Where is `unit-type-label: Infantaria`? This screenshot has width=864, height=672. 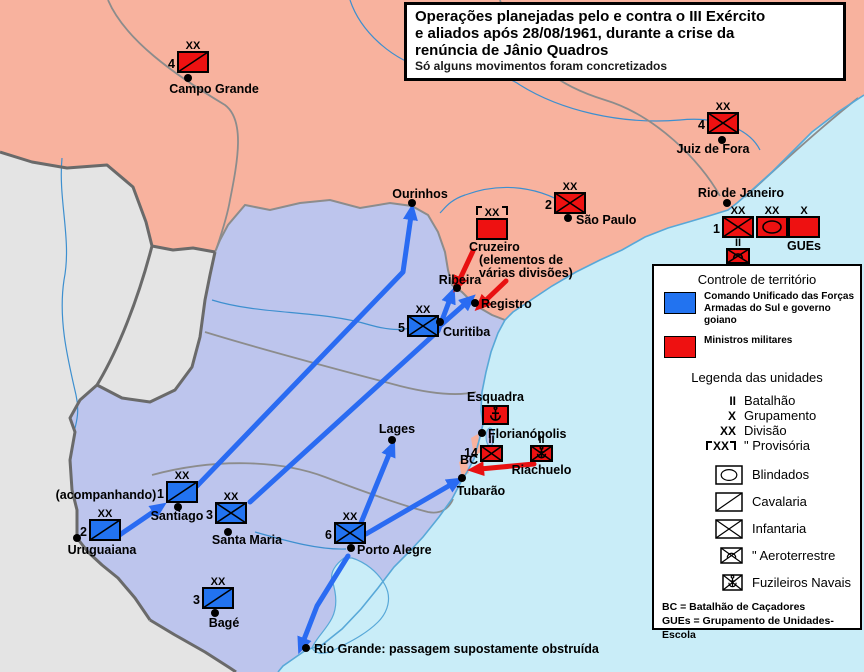
unit-type-label: Infantaria is located at coordinates (779, 528).